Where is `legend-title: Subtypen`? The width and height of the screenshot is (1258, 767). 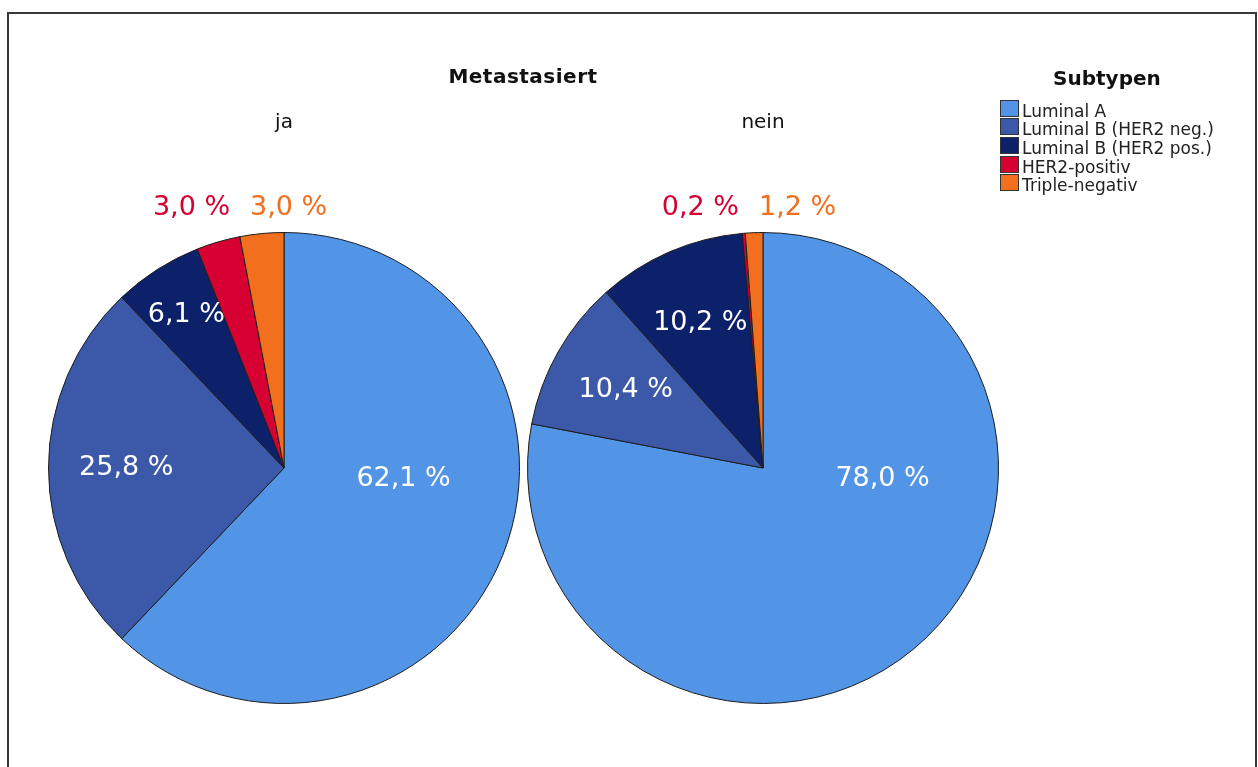
legend-title: Subtypen is located at coordinates (1107, 78).